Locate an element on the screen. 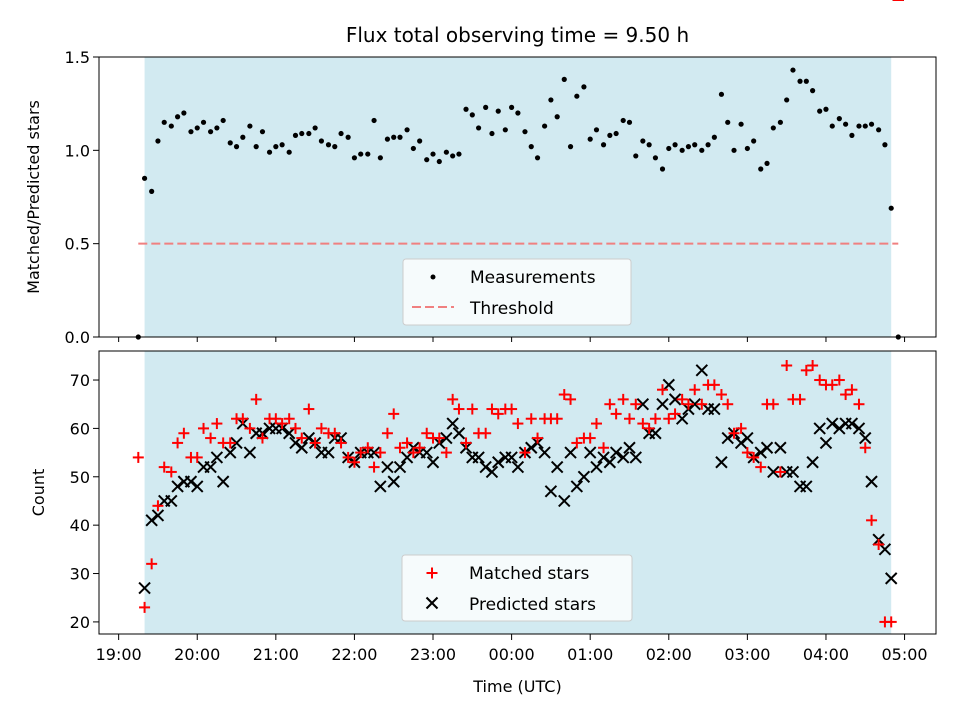 The height and width of the screenshot is (720, 960). ratio-y-axis-label: Matched/Predicted stars is located at coordinates (33, 197).